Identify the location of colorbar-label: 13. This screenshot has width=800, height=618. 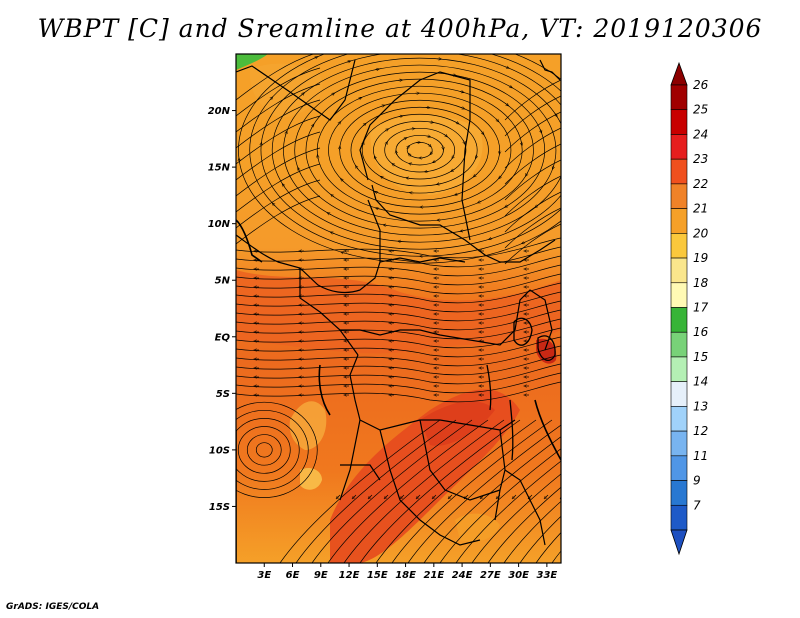
(700, 406).